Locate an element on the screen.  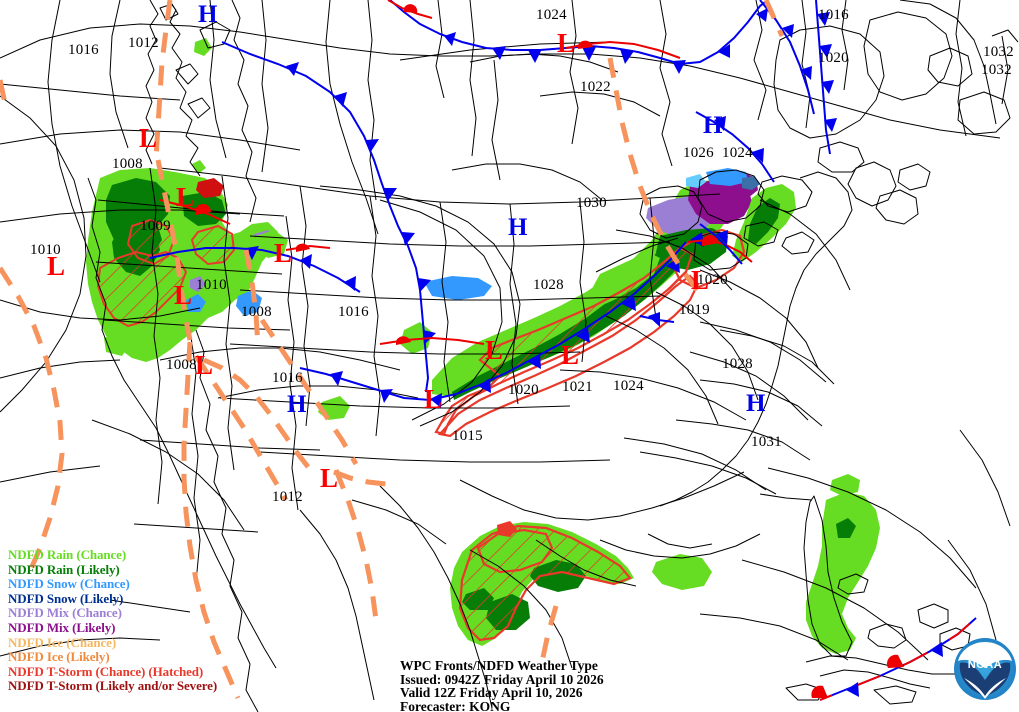
isobar-label: 1021 is located at coordinates (577, 387).